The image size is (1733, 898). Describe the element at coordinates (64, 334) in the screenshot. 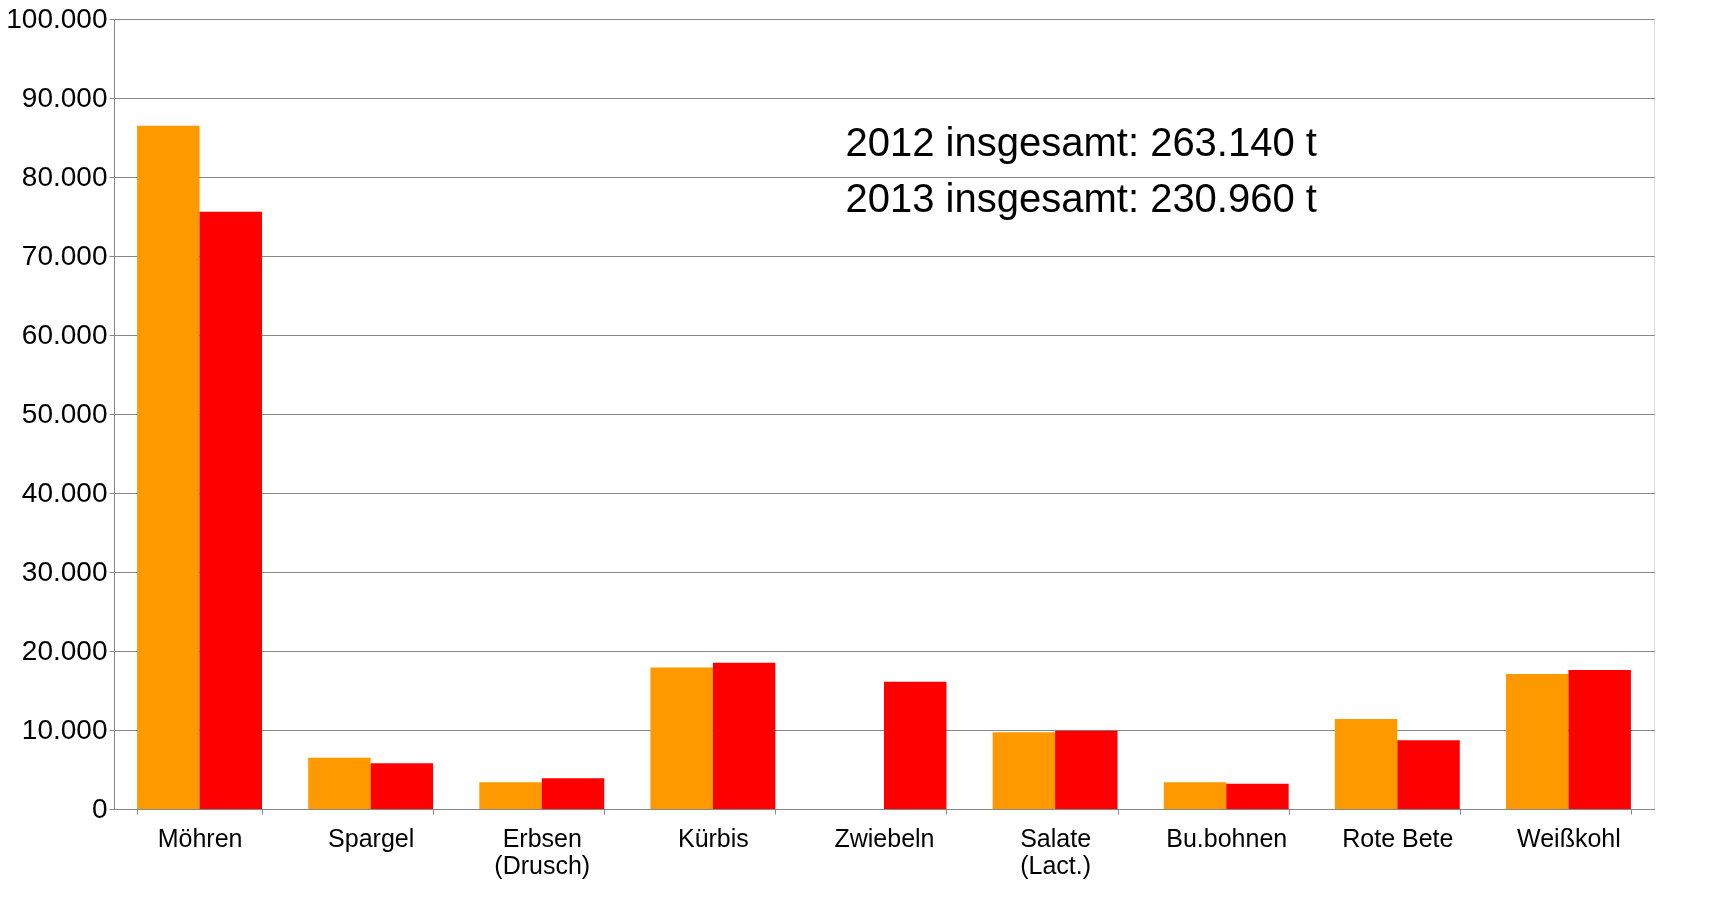

I see `y-tick-label: 60.000` at that location.